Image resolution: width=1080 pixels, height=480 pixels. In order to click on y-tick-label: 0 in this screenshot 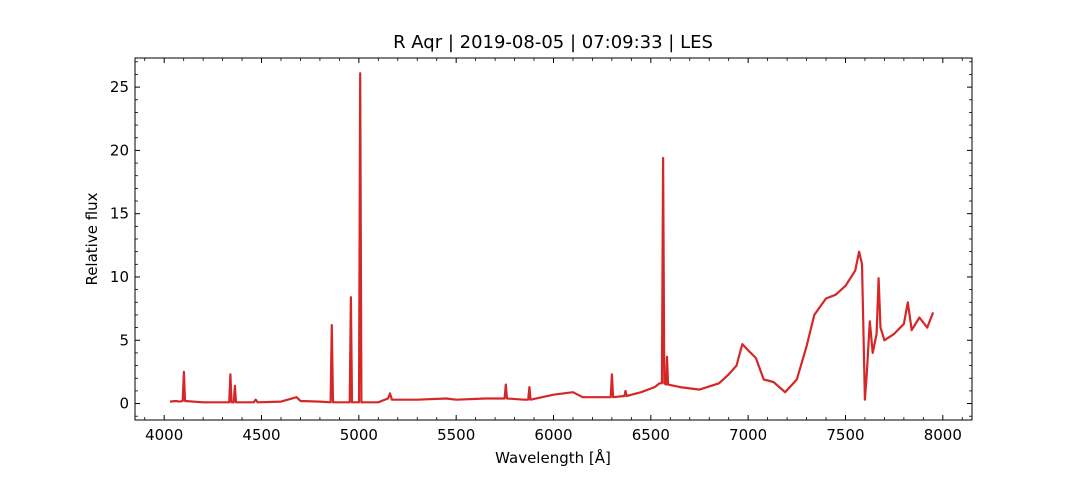, I will do `click(124, 404)`.